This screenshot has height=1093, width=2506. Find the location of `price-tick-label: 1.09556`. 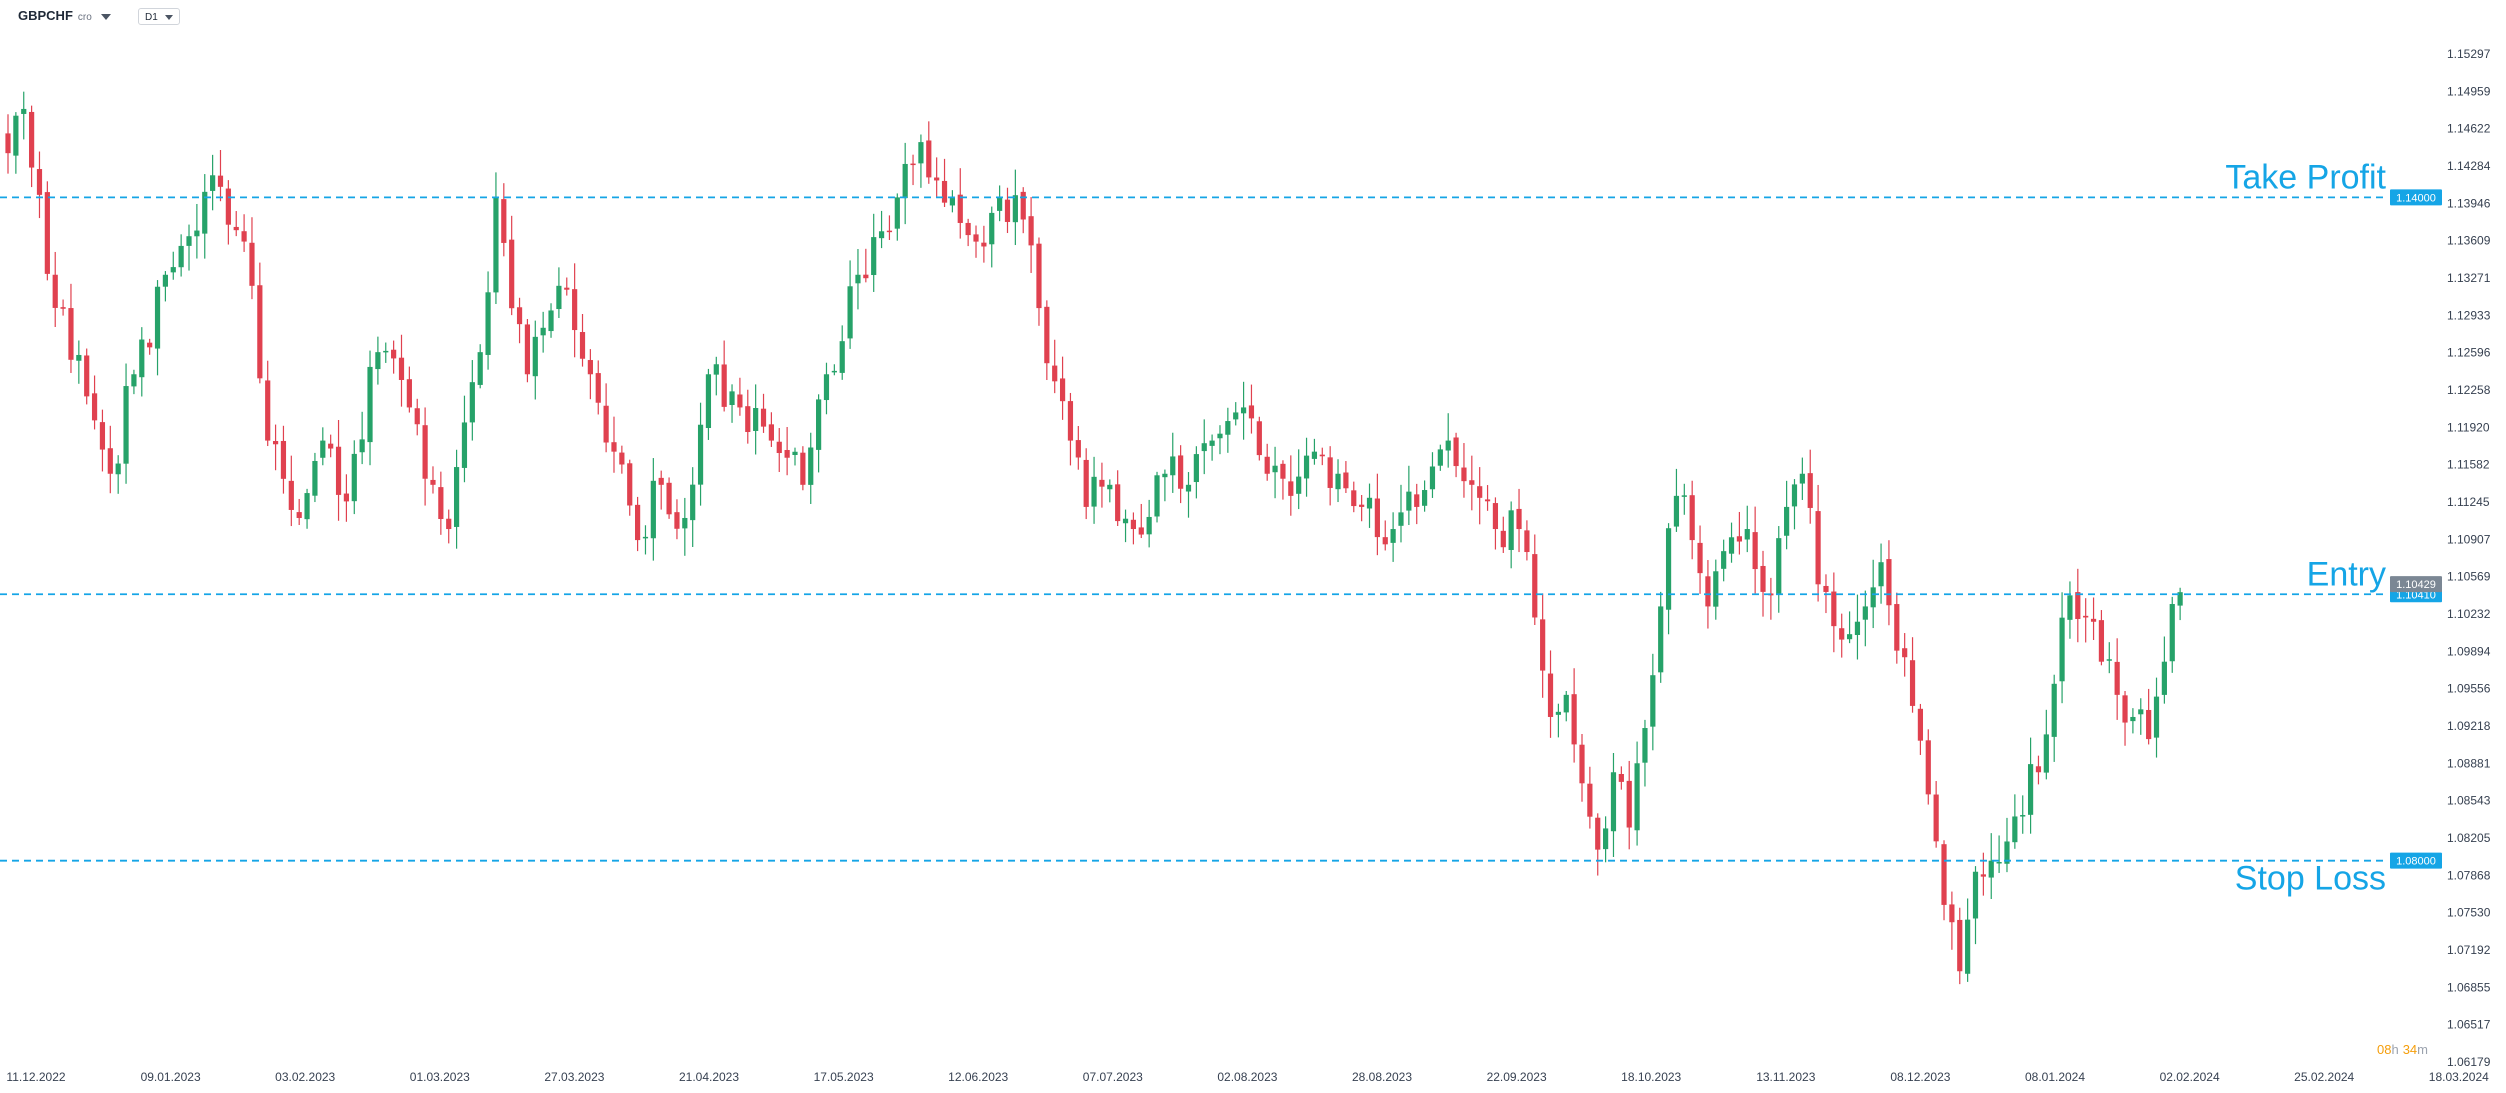

price-tick-label: 1.09556 is located at coordinates (2469, 689).